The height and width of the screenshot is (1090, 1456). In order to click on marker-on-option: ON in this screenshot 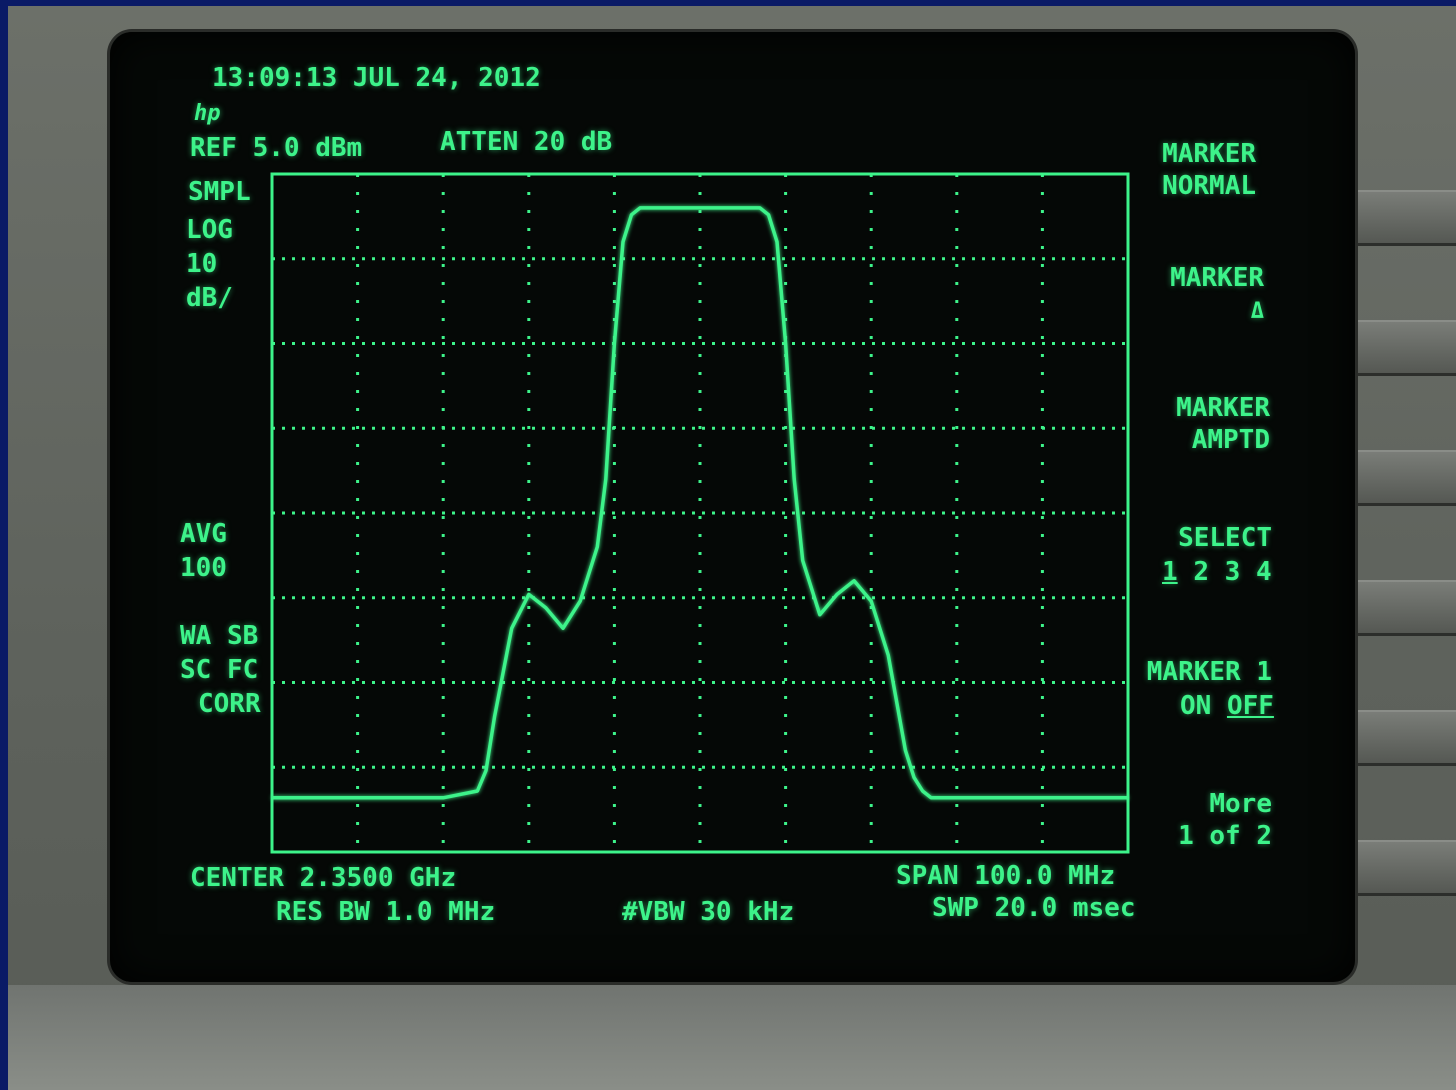, I will do `click(1196, 706)`.